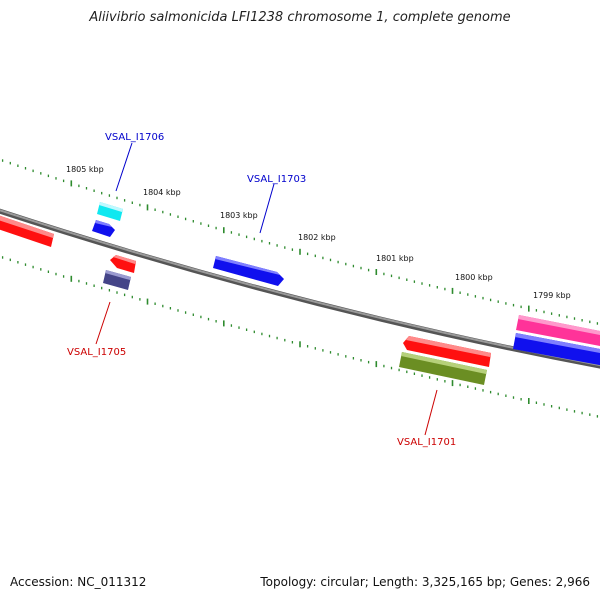  Describe the element at coordinates (474, 277) in the screenshot. I see `ruler-label-1800: 1800 kbp` at that location.